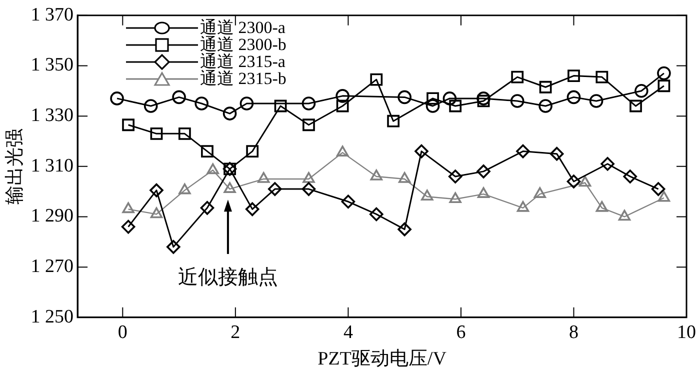  I want to click on y-tick-label: 1 270, so click(52, 267).